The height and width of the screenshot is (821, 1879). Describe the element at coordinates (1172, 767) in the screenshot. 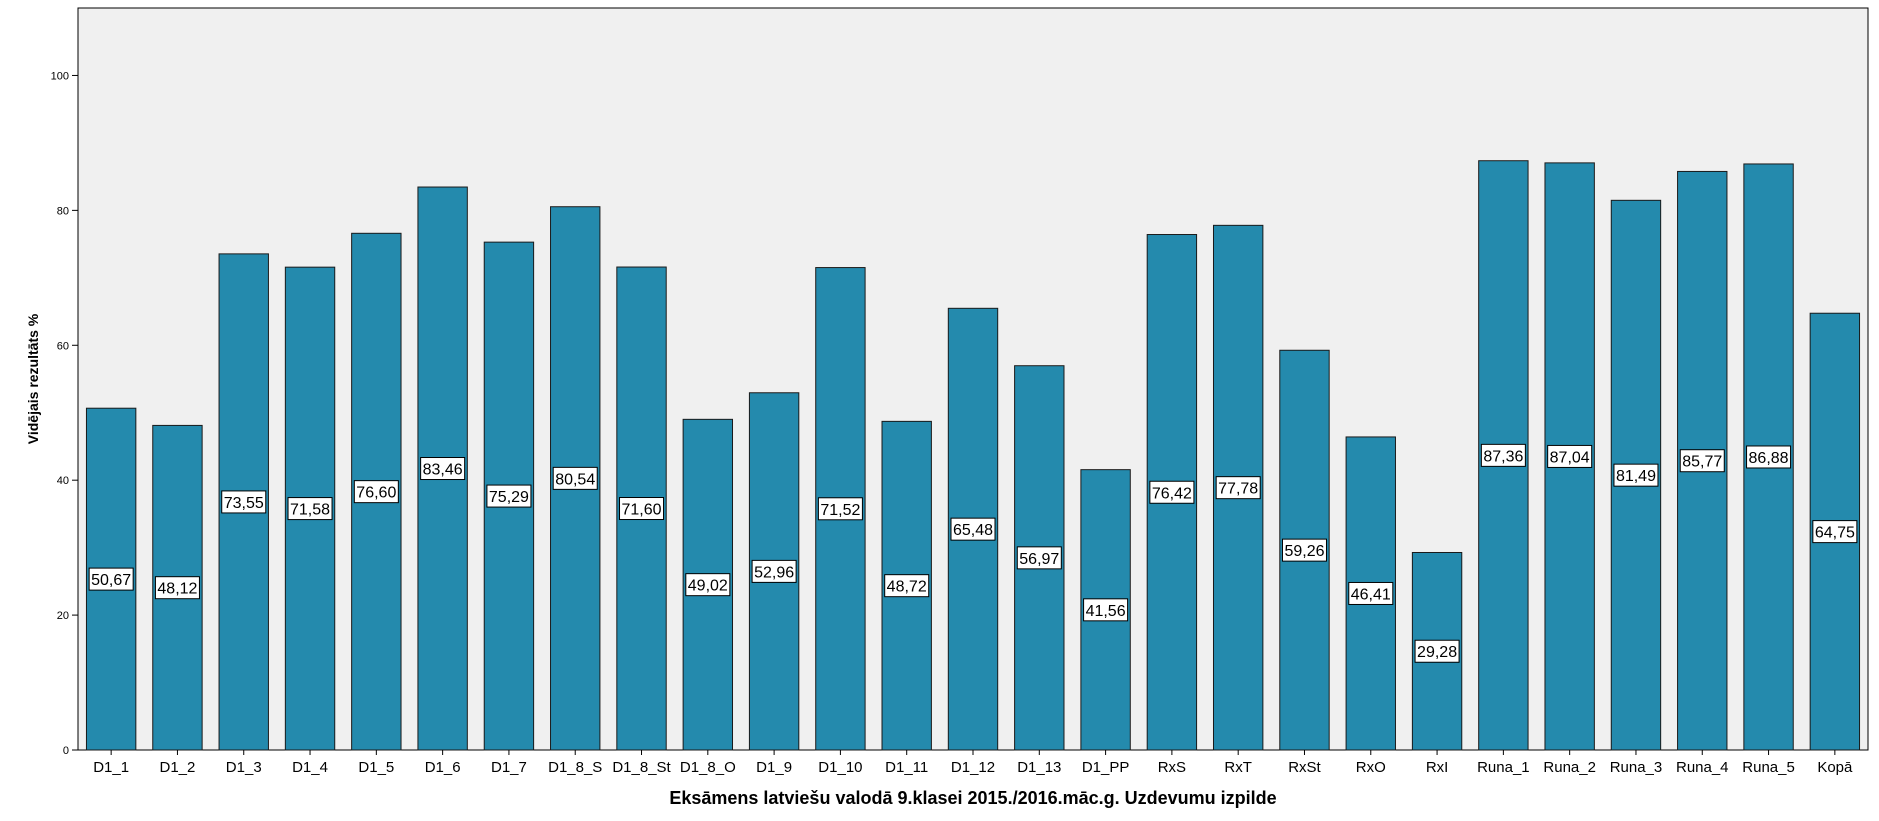

I see `x-tick-label: RxS` at that location.